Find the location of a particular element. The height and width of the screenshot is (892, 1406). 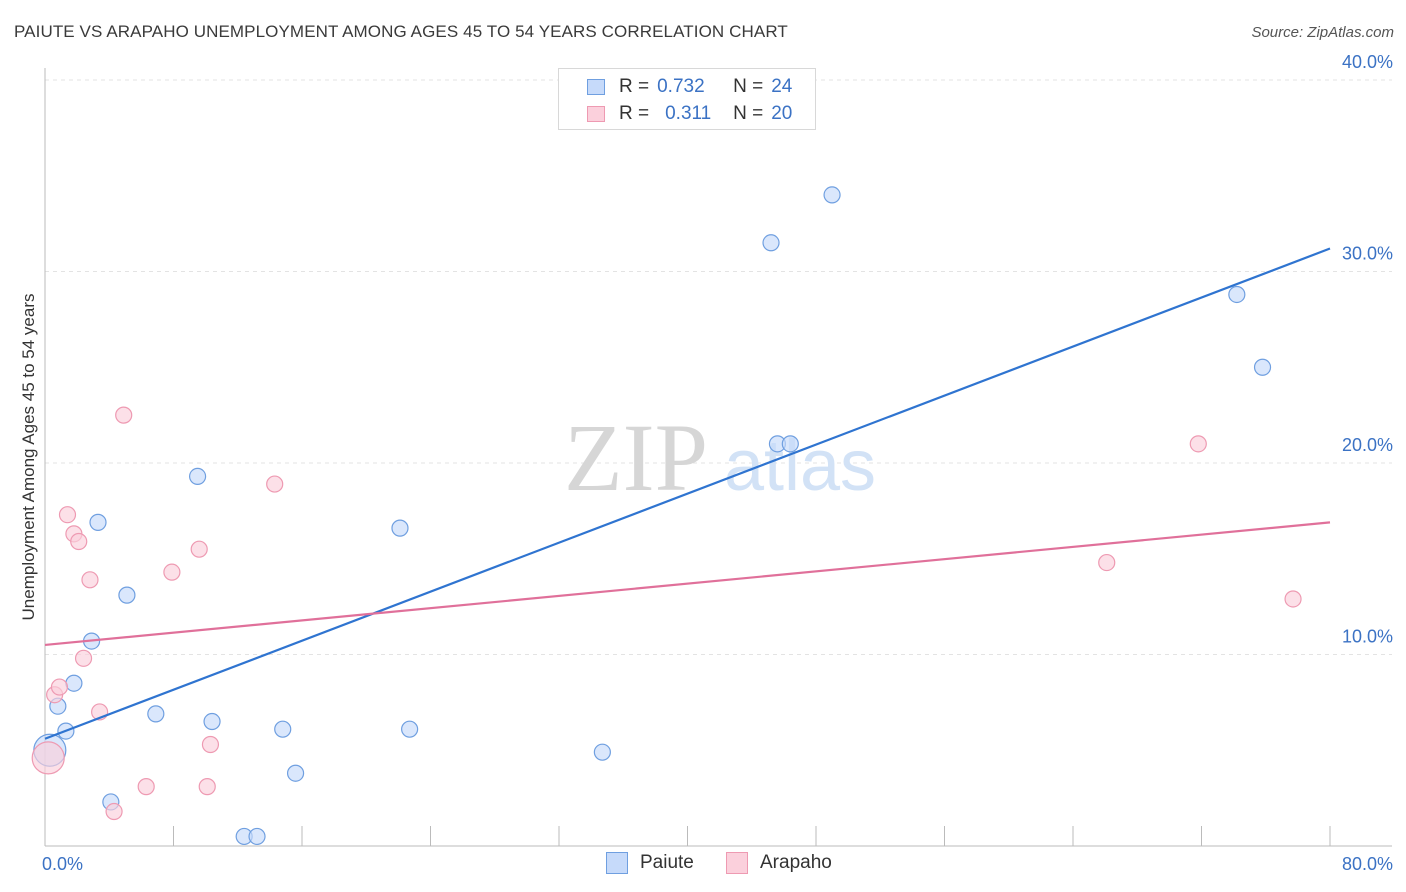

series-legend: Paiute Arapaho is located at coordinates (703, 864).